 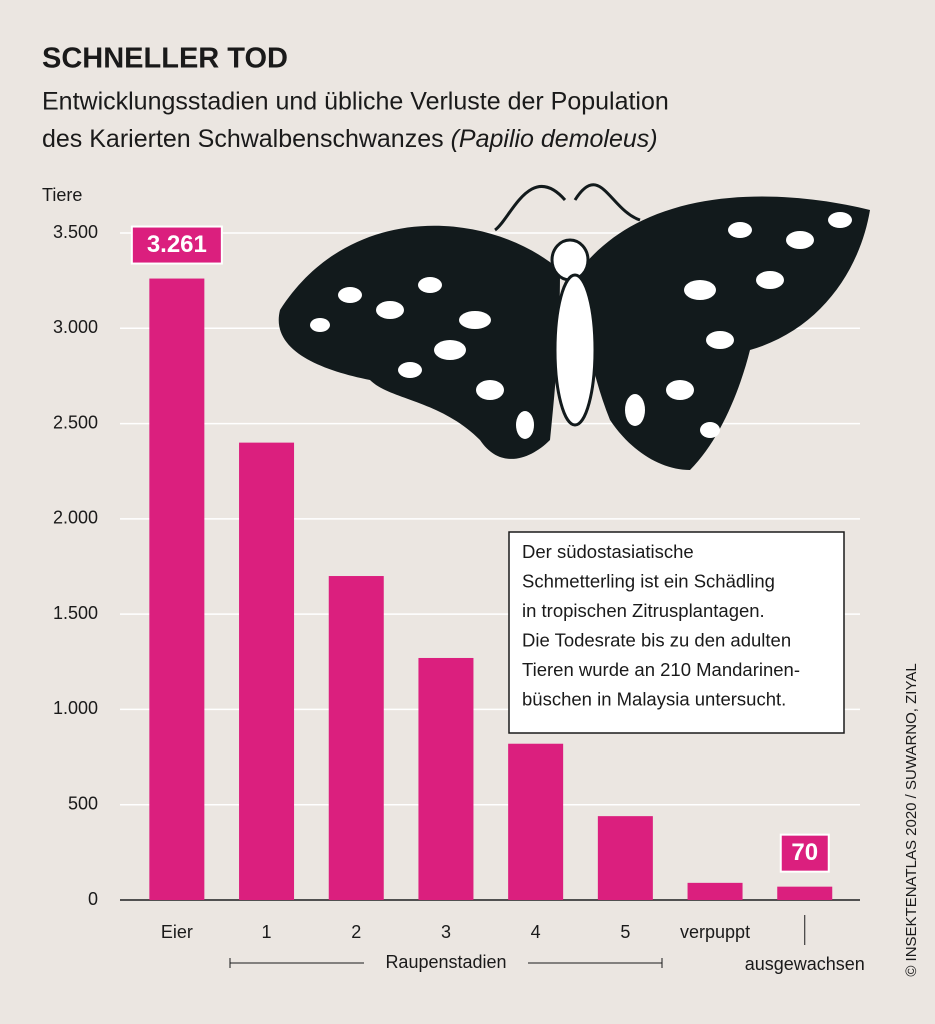 I want to click on annotation-line: Die Todesrate bis zu den adulten, so click(x=656, y=639).